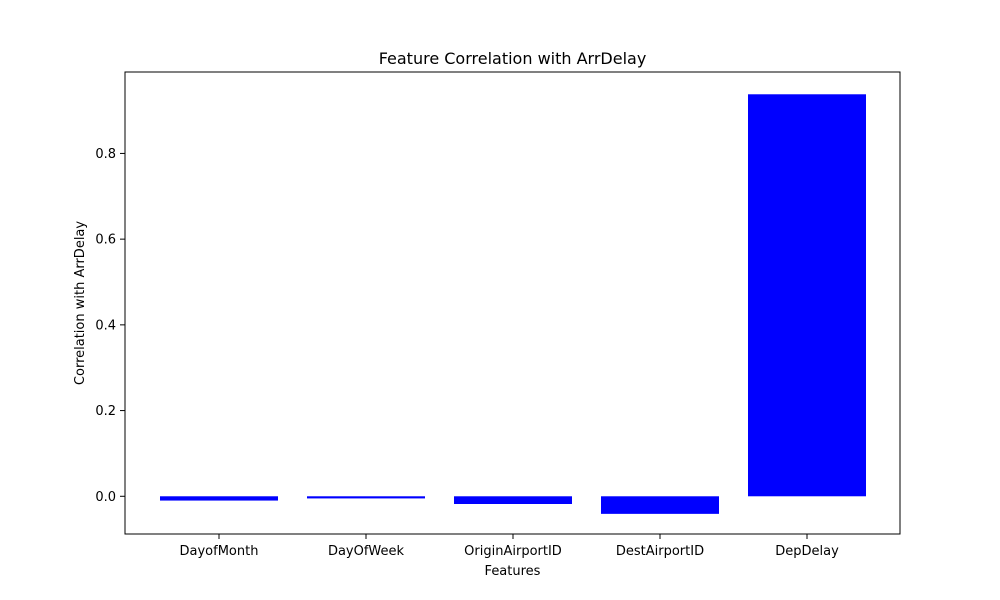  I want to click on bar-DepDelay, so click(807, 295).